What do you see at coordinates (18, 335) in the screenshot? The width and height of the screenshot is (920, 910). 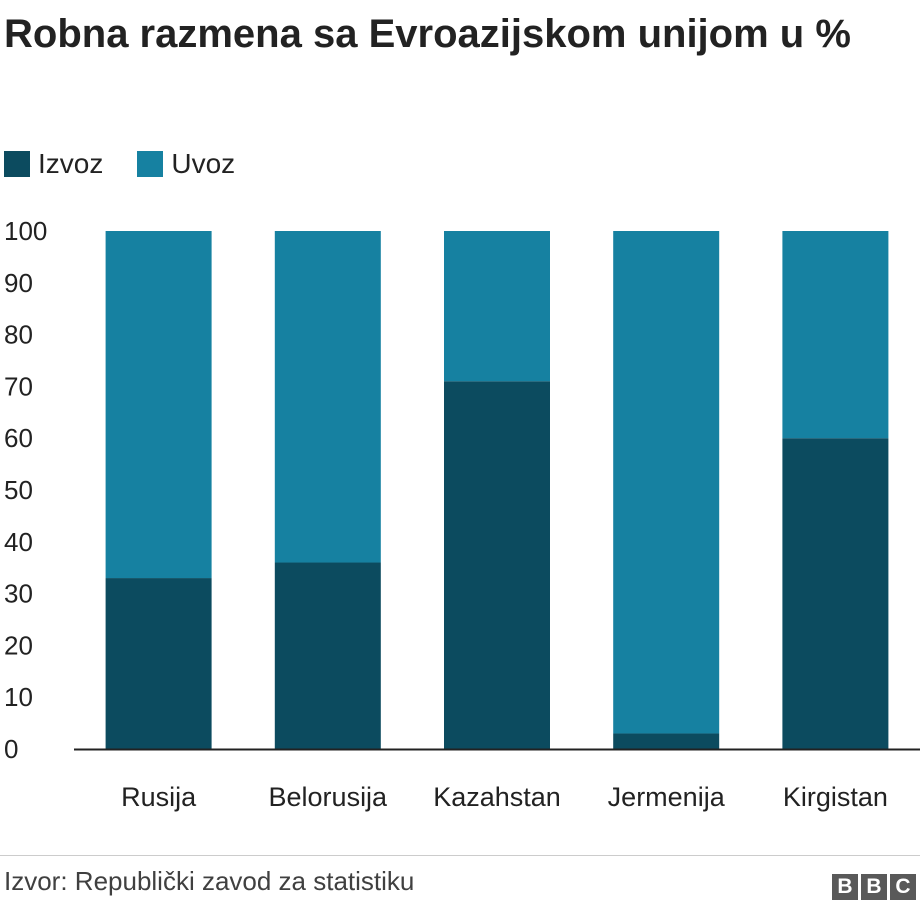 I see `y-tick-label: 80` at bounding box center [18, 335].